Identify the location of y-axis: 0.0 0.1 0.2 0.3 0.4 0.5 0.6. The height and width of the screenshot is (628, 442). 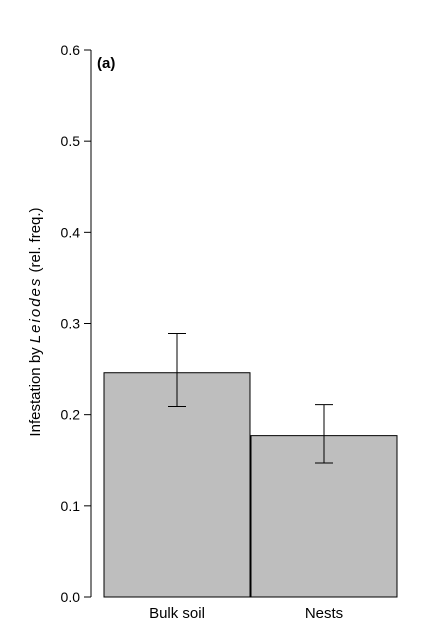
(76, 323).